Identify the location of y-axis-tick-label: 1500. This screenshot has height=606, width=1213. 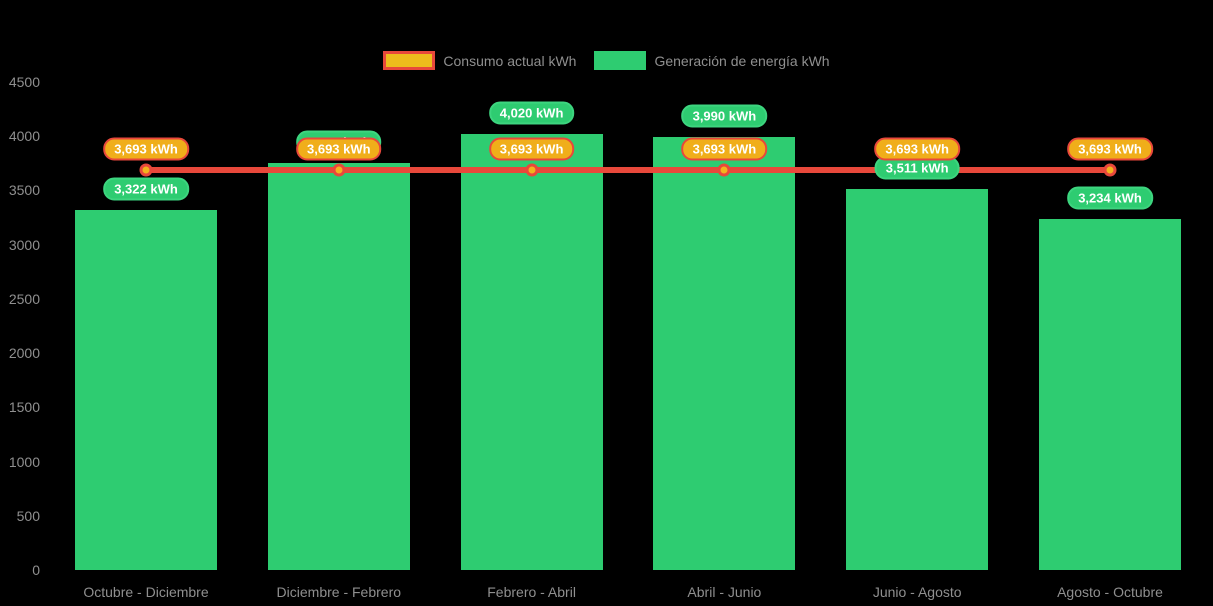
(24, 407).